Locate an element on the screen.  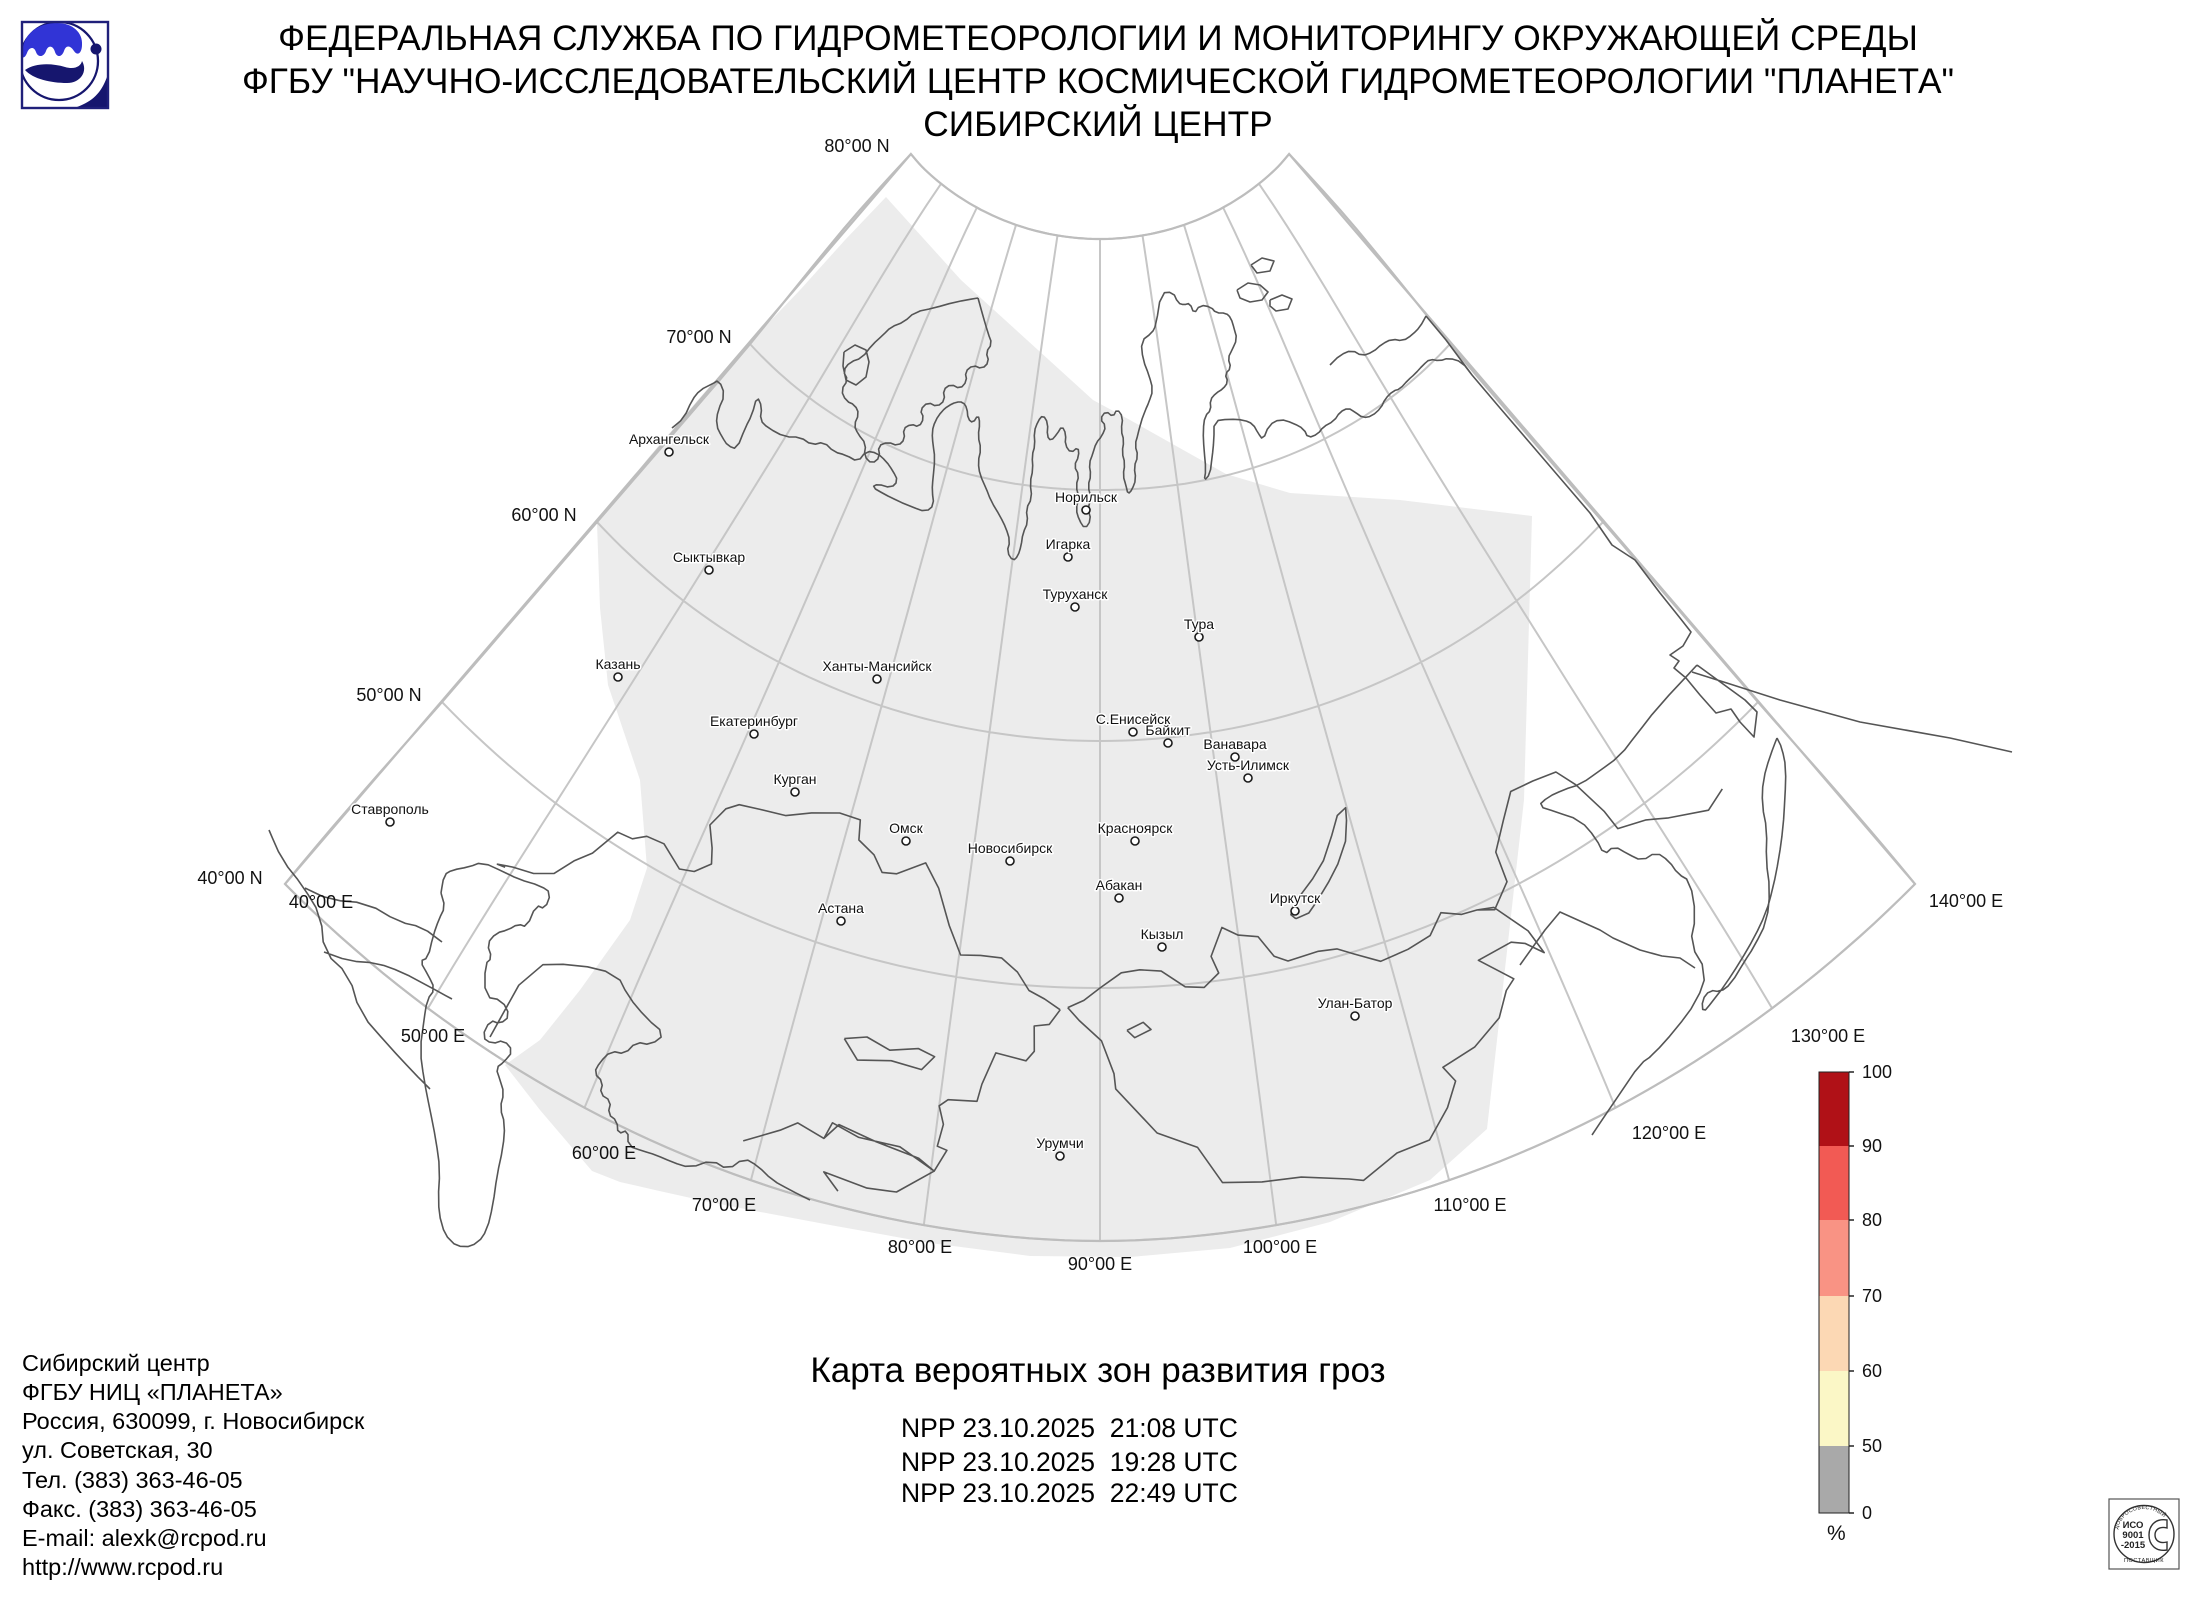
svg-text: 50°00 N is located at coordinates (388, 695).